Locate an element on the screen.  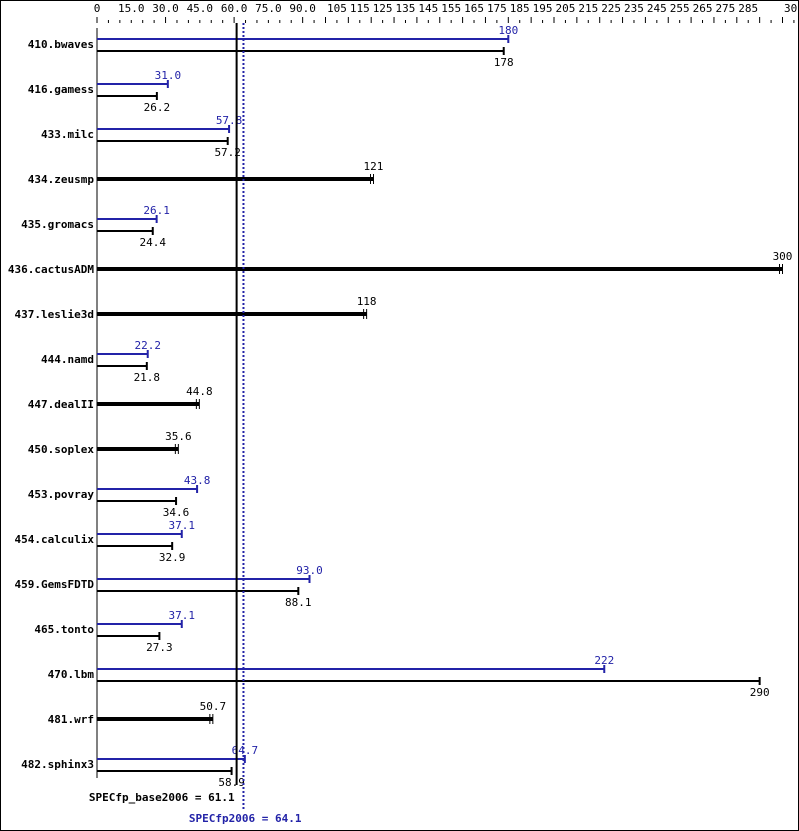
axis-tick-label: 30.0 is located at coordinates (165, 8).